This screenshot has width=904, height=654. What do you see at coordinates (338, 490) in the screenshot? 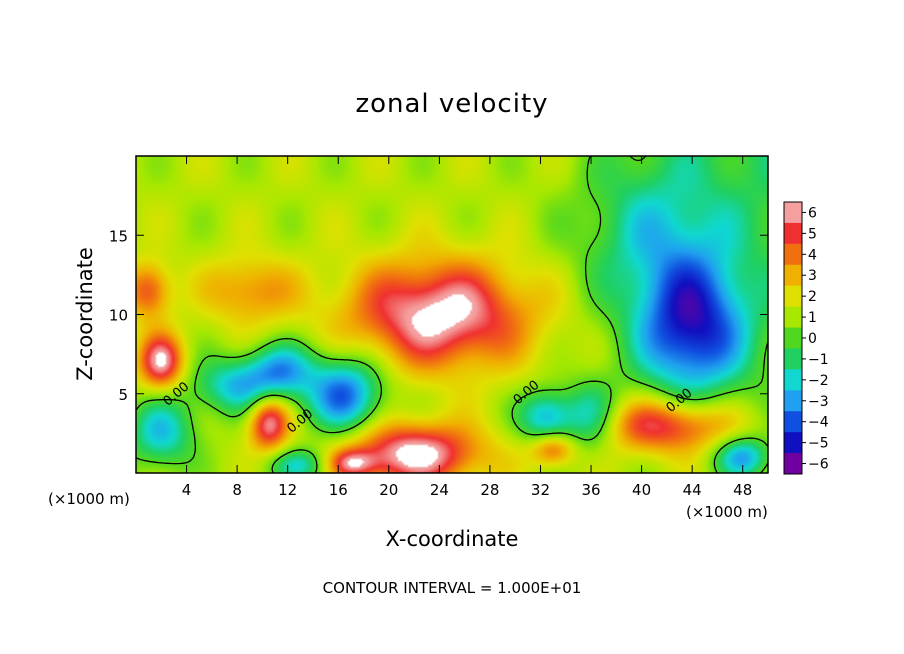
I see `x-tick-label: 16` at bounding box center [338, 490].